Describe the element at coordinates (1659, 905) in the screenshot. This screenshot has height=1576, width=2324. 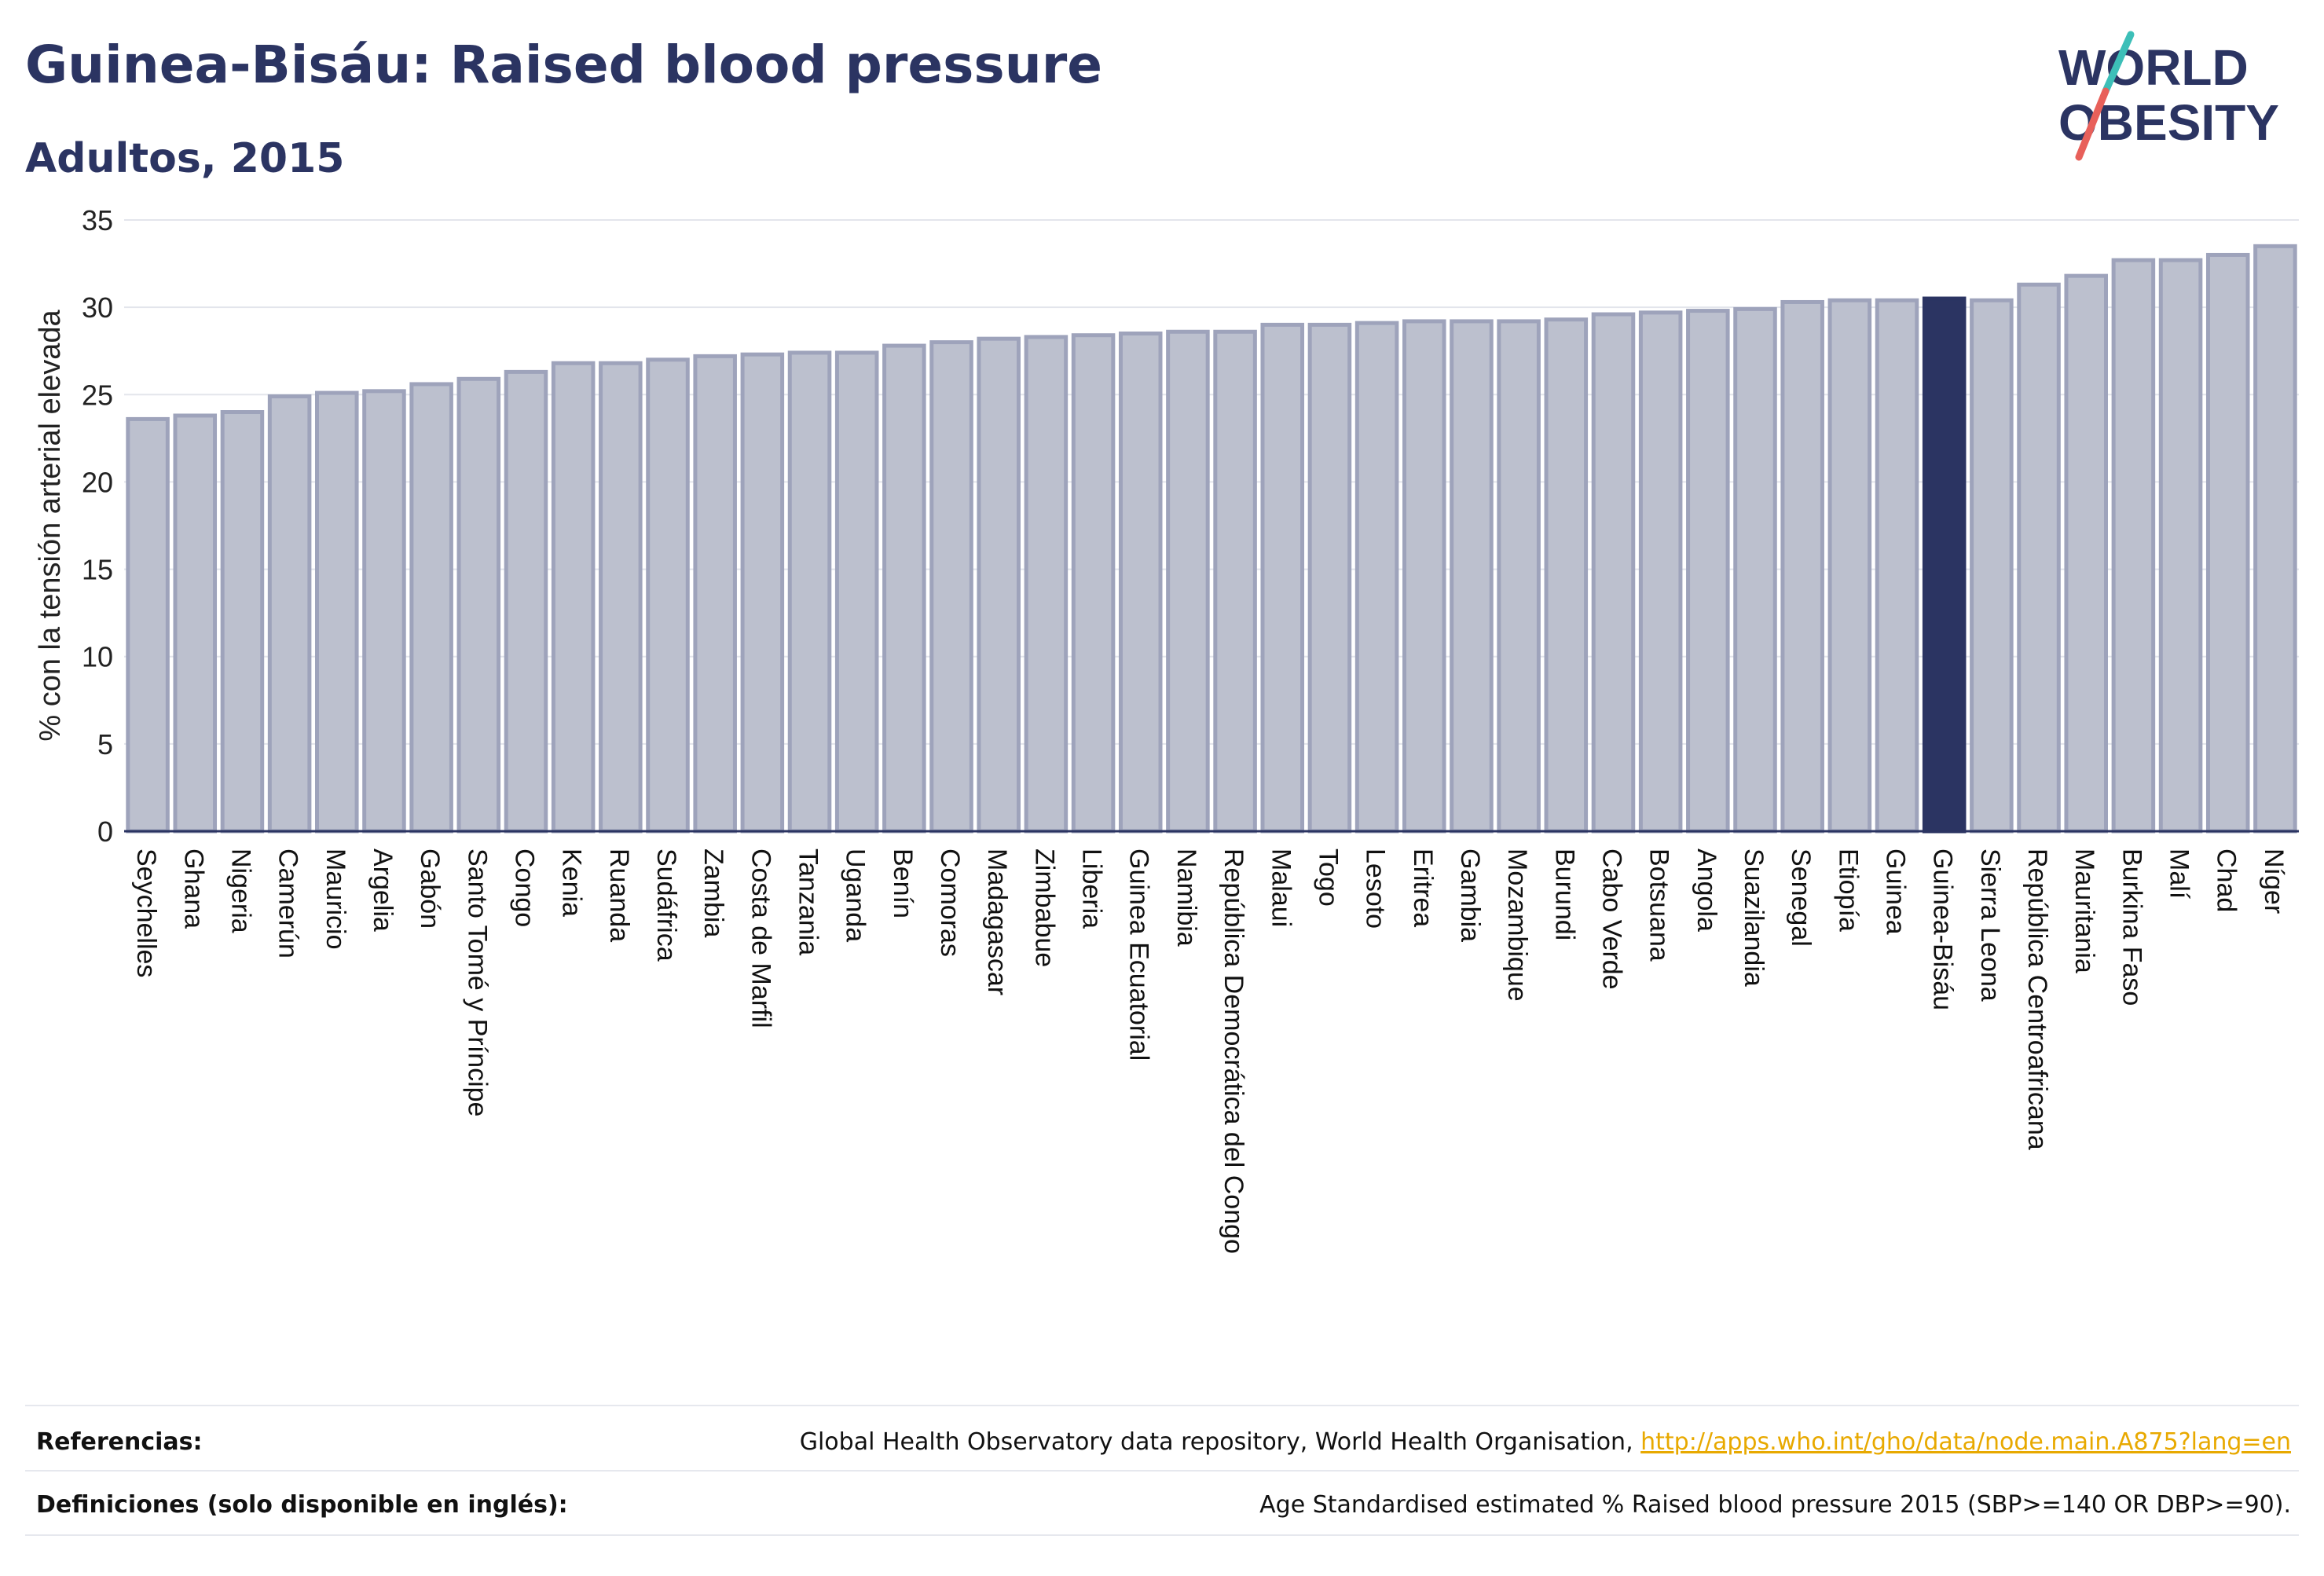
I see `x-tick-label: Botsuana` at that location.